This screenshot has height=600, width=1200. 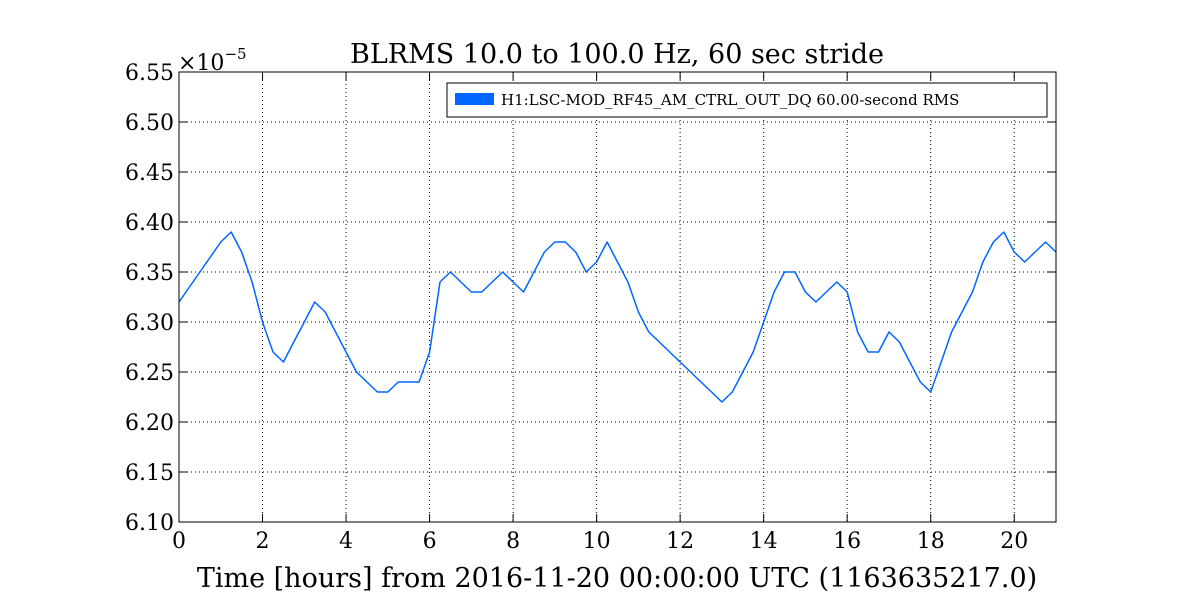 What do you see at coordinates (149, 173) in the screenshot?
I see `y-tick-label: 6.45` at bounding box center [149, 173].